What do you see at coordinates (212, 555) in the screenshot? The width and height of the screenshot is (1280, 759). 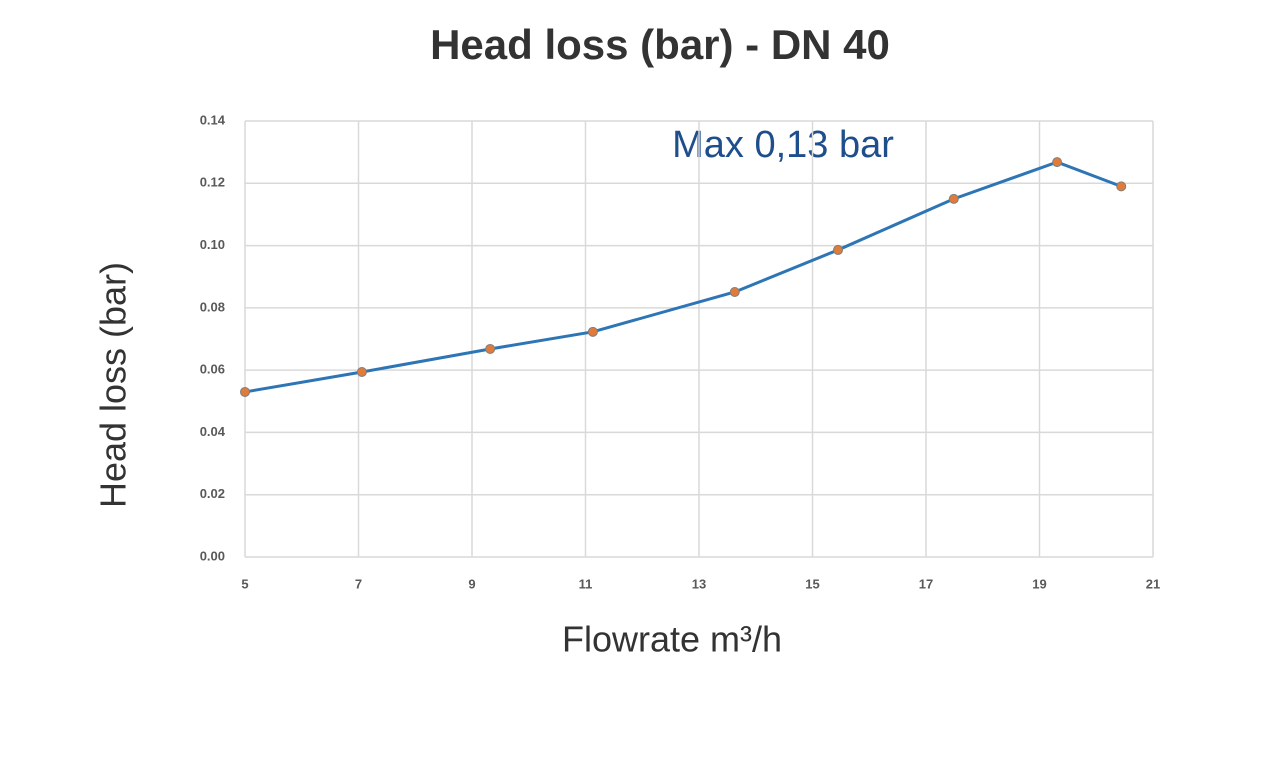 I see `y-tick-label: 0.00` at bounding box center [212, 555].